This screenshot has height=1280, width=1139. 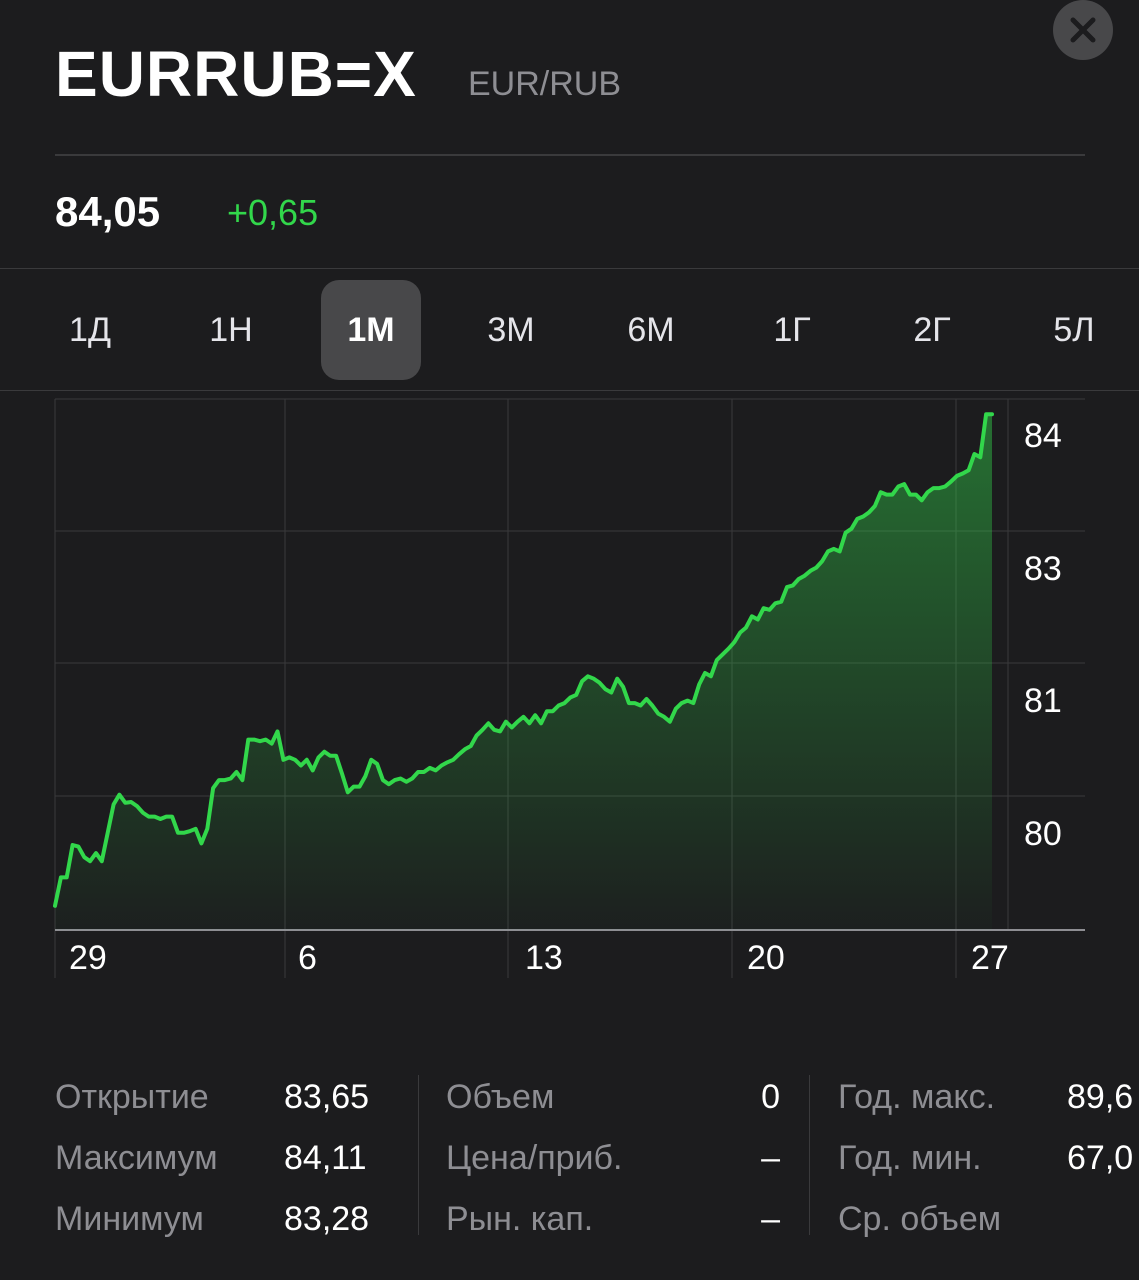 What do you see at coordinates (327, 1097) in the screenshot?
I see `stat-value-open: 83,65` at bounding box center [327, 1097].